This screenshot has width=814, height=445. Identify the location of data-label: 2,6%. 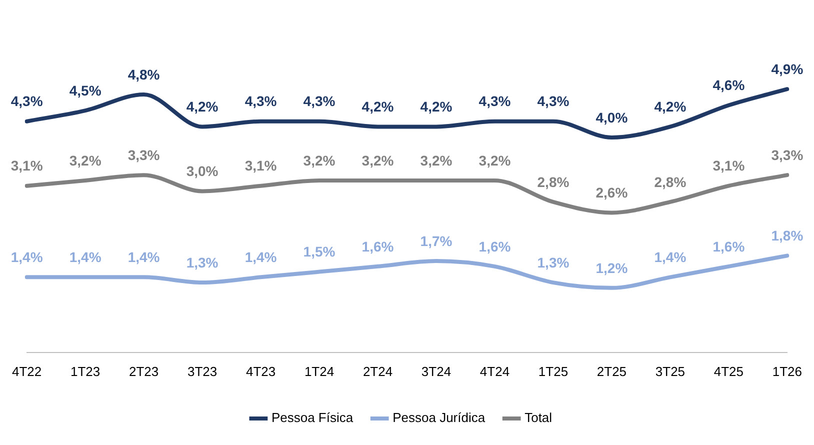
(612, 192).